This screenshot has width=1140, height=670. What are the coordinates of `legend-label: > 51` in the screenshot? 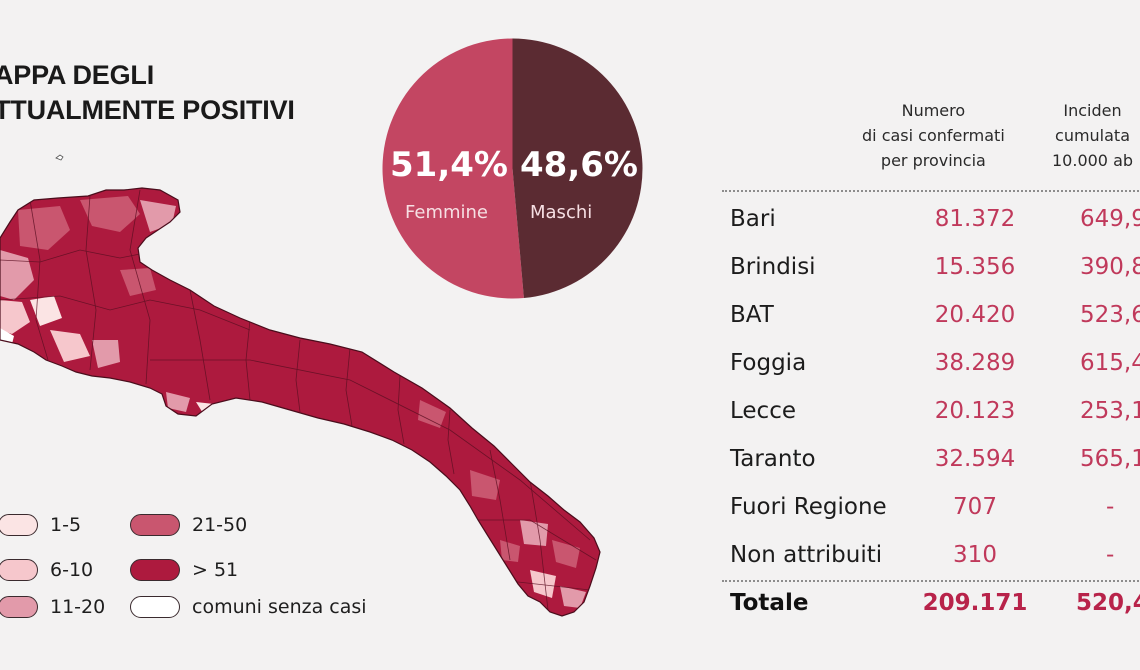 It's located at (215, 570).